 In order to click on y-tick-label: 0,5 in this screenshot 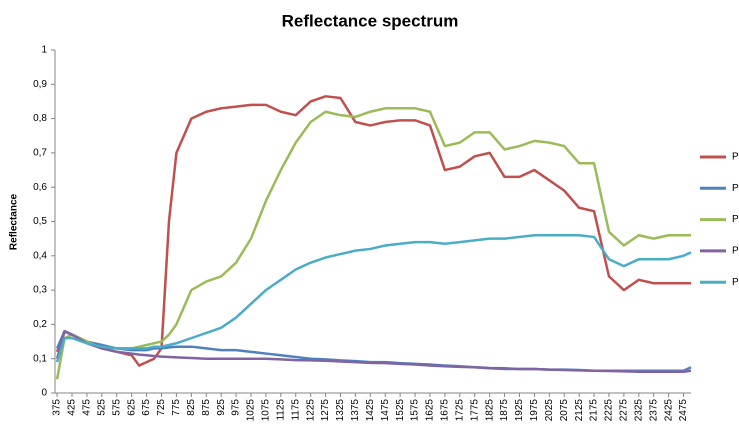, I will do `click(40, 221)`.